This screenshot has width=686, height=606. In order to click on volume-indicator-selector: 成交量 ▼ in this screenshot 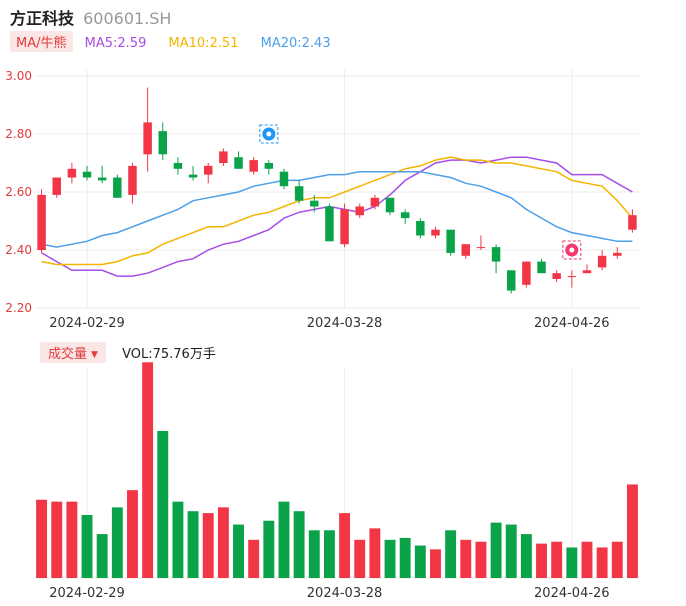, I will do `click(73, 352)`.